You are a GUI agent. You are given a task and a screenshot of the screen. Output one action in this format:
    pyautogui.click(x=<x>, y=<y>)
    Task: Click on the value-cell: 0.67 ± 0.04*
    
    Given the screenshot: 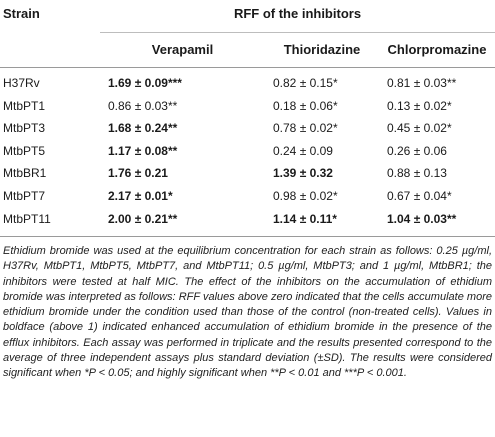 What is the action you would take?
    pyautogui.click(x=419, y=196)
    